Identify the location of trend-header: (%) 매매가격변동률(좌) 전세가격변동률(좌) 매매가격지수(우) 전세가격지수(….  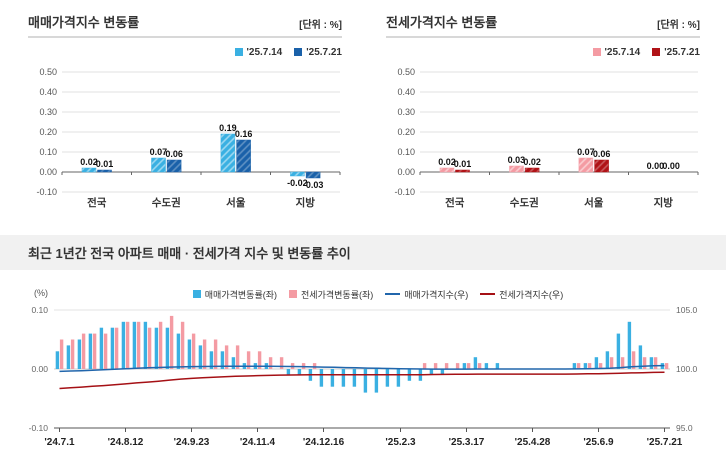
(368, 289).